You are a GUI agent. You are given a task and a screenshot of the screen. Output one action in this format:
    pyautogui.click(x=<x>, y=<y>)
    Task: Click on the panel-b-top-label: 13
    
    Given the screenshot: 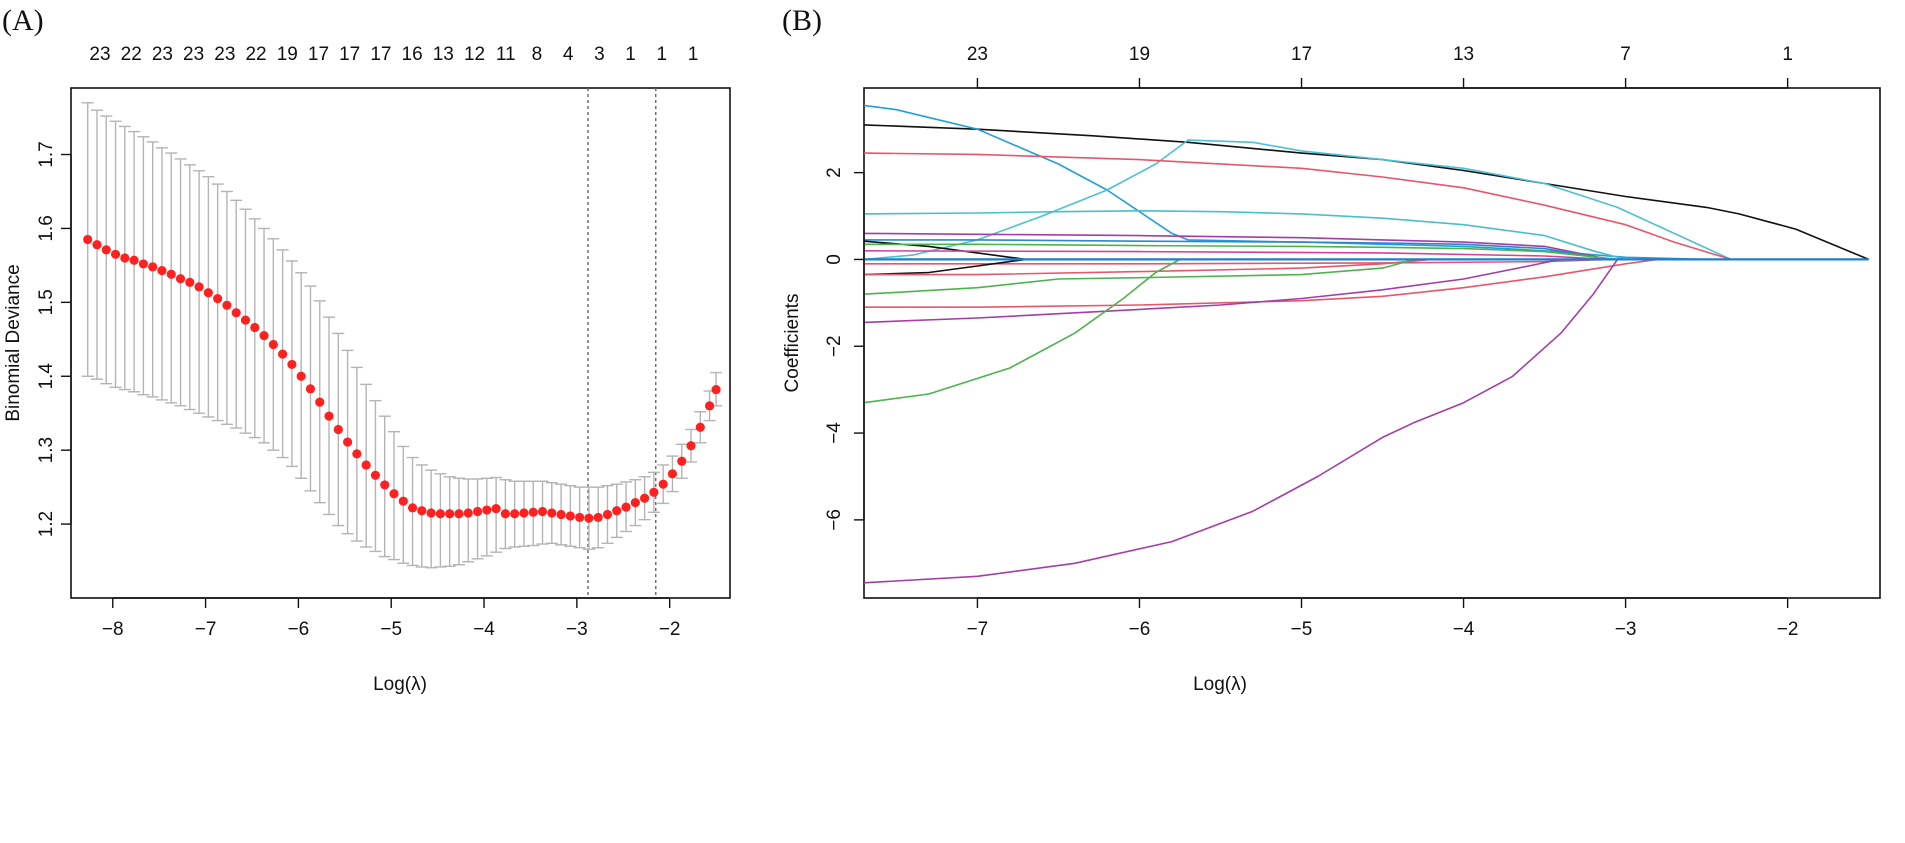 What is the action you would take?
    pyautogui.click(x=1463, y=54)
    